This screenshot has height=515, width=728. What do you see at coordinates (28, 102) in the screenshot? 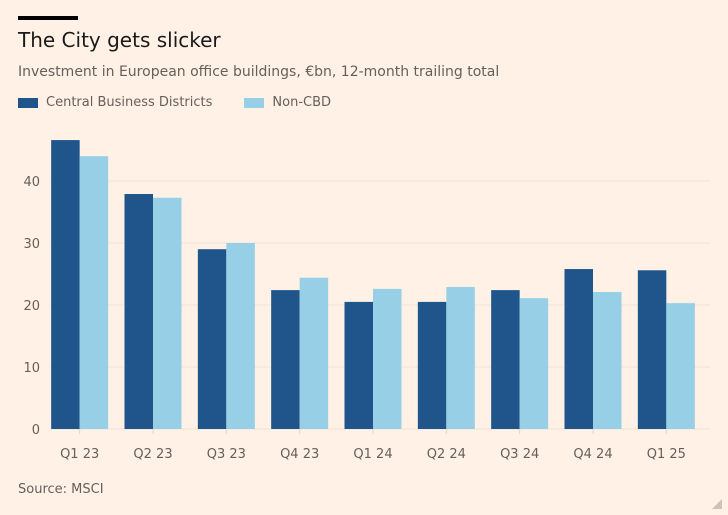
I see `legend-swatch-cbd` at bounding box center [28, 102].